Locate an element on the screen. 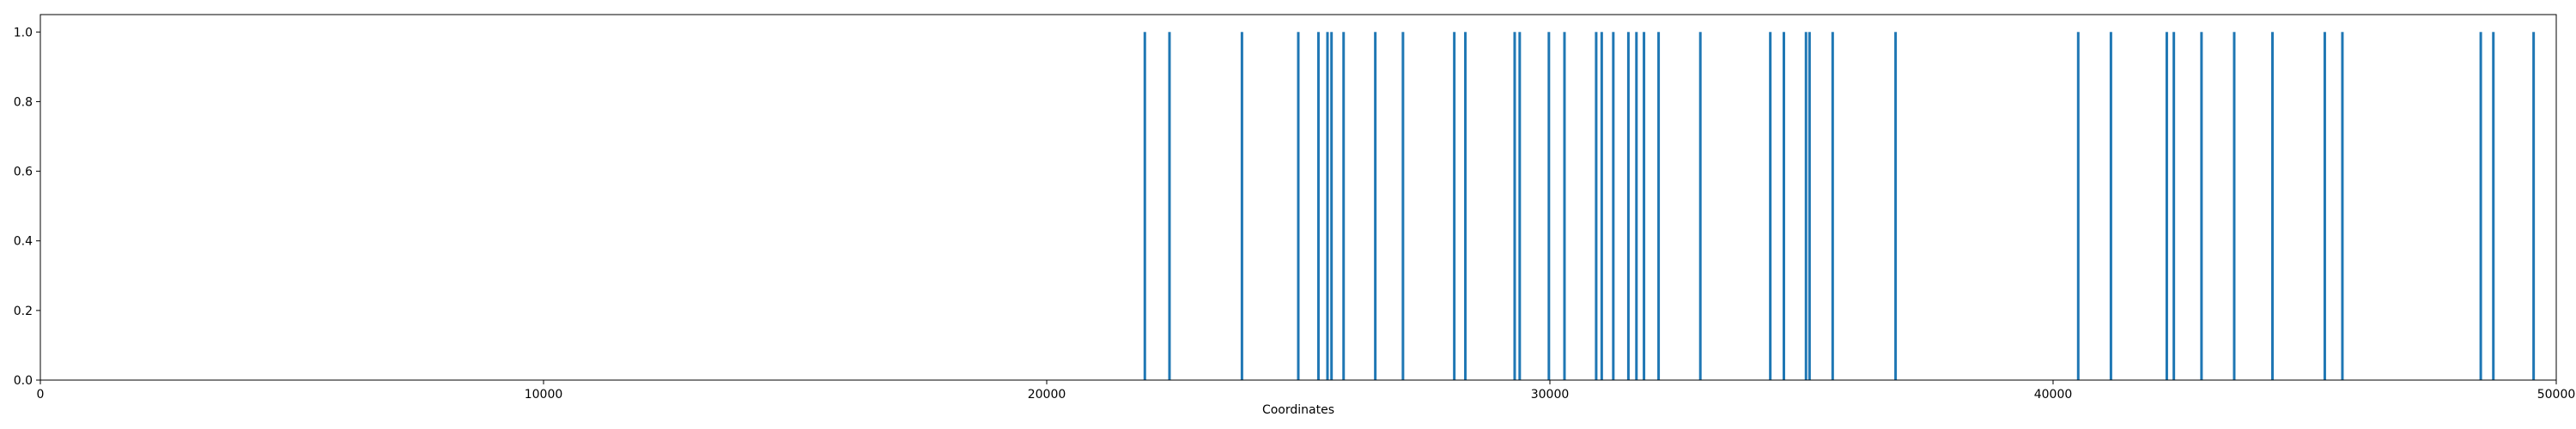  y-tick-label: 0.6 is located at coordinates (23, 172).